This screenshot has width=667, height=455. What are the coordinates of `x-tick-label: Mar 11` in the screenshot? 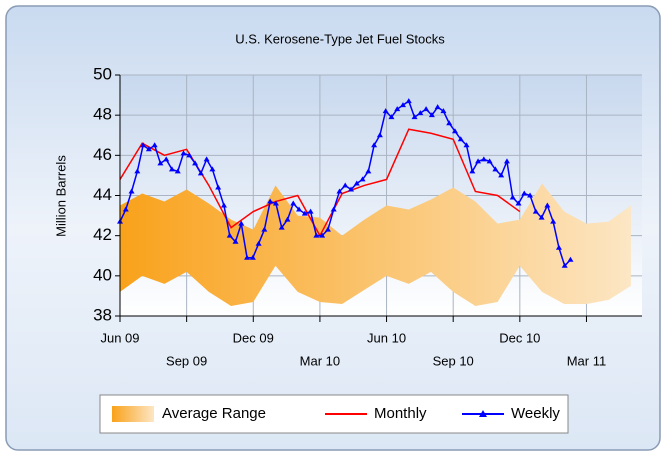 It's located at (587, 360).